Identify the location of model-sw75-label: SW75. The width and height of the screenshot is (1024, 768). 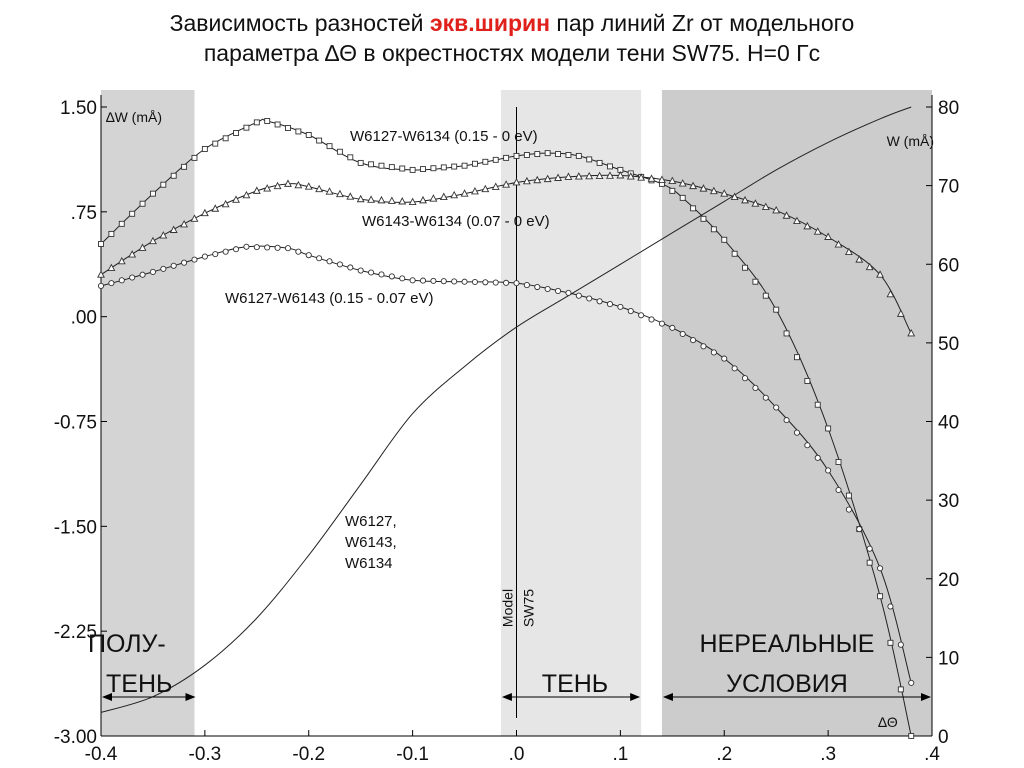
(529, 608).